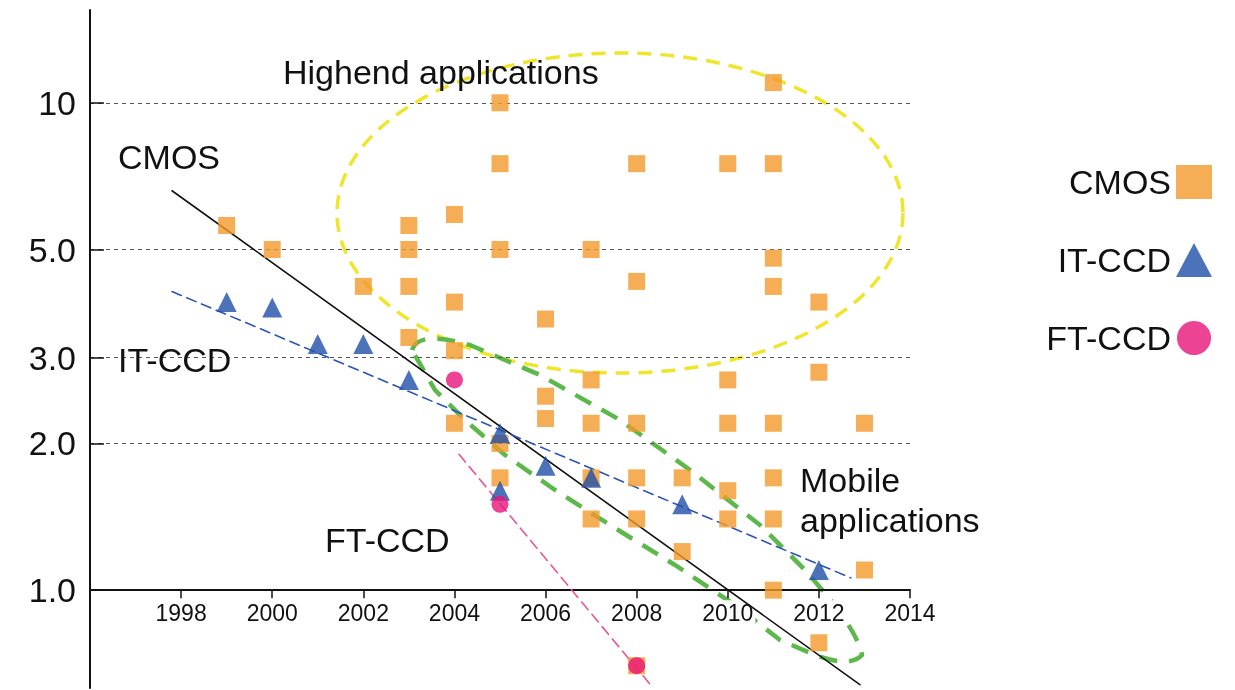 The image size is (1235, 690). I want to click on y-tick-label: 1.0, so click(52, 590).